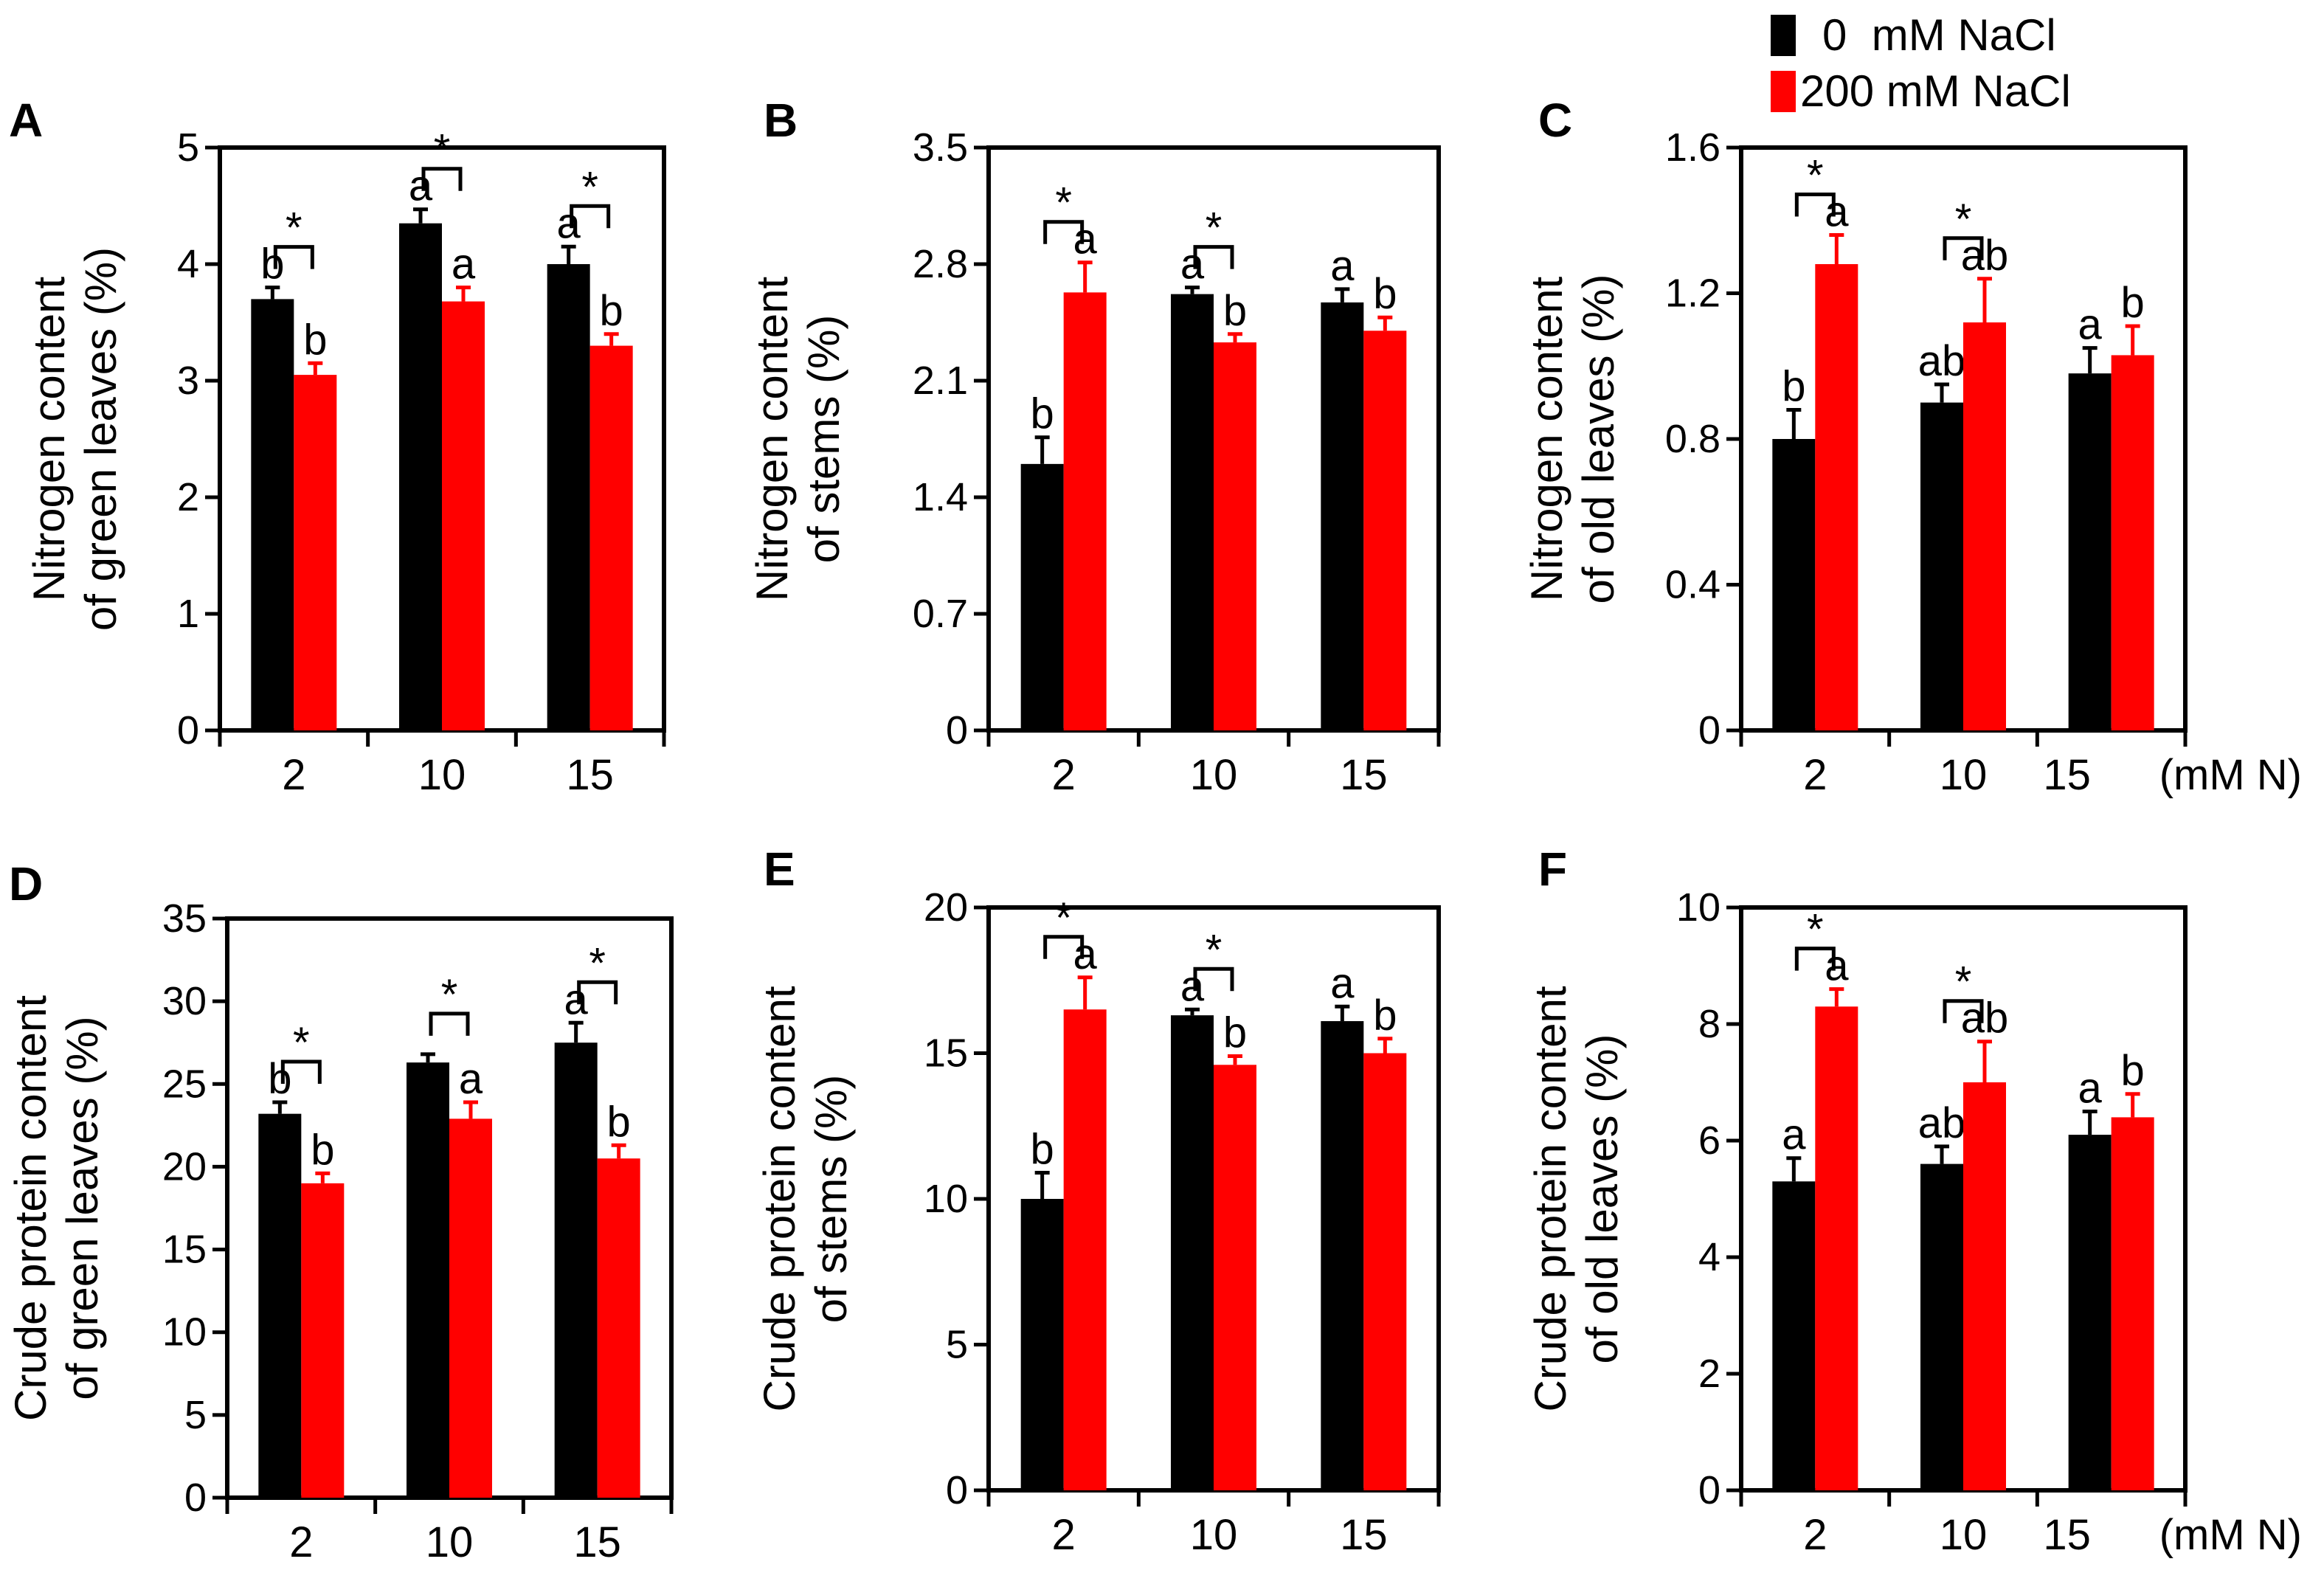 This screenshot has width=2324, height=1570. What do you see at coordinates (1692, 585) in the screenshot?
I see `y-tick-label: 0.4` at bounding box center [1692, 585].